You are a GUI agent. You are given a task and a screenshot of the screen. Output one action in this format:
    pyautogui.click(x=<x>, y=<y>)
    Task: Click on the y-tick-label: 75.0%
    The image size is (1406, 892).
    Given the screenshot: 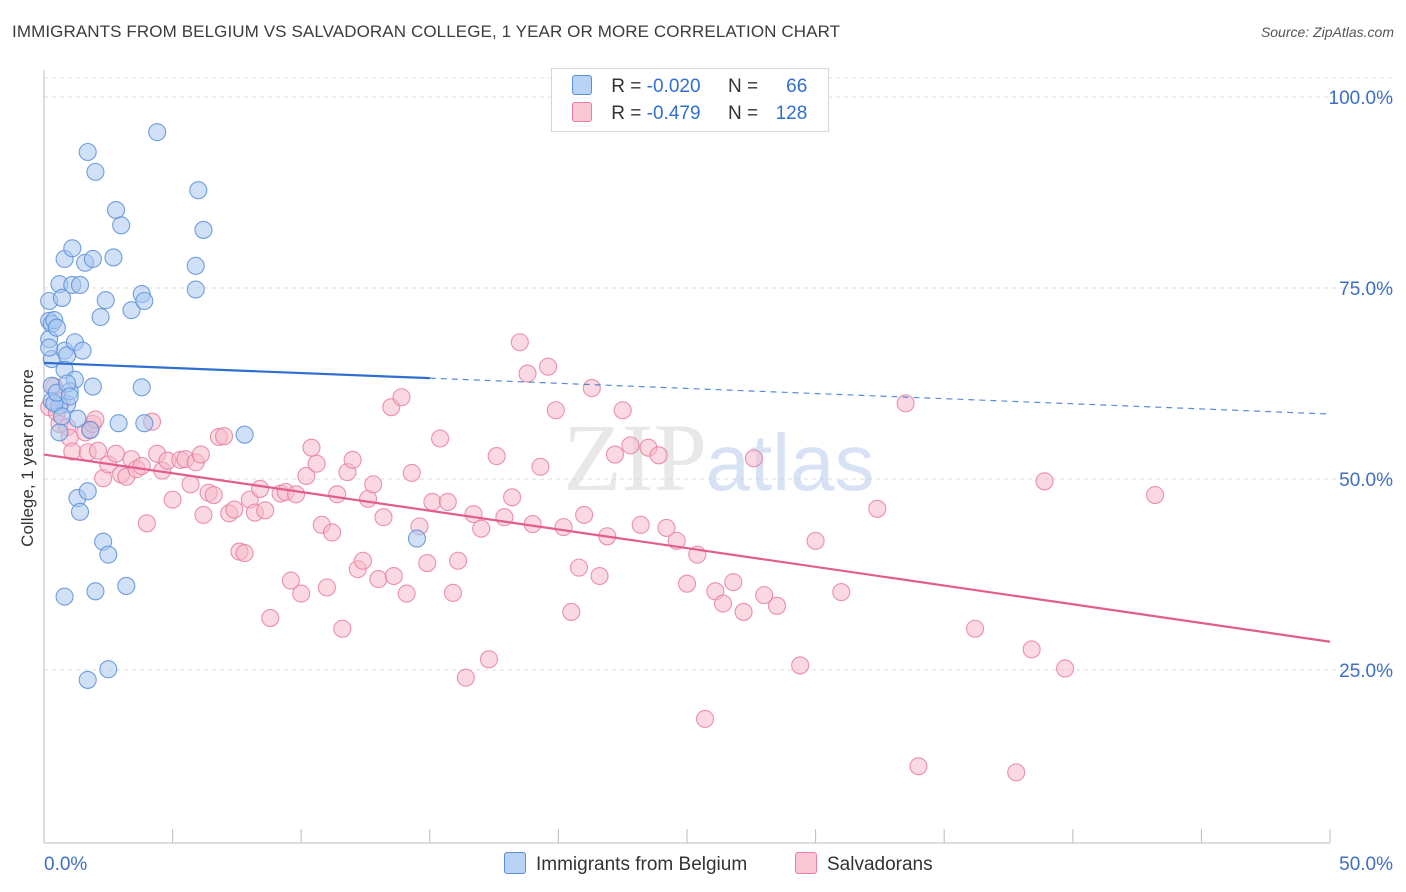 What is the action you would take?
    pyautogui.click(x=1366, y=289)
    